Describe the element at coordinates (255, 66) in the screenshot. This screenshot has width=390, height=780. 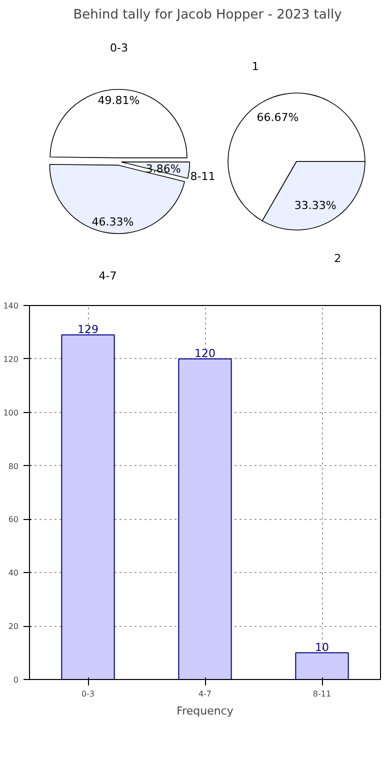
I see `slice-label: 1` at that location.